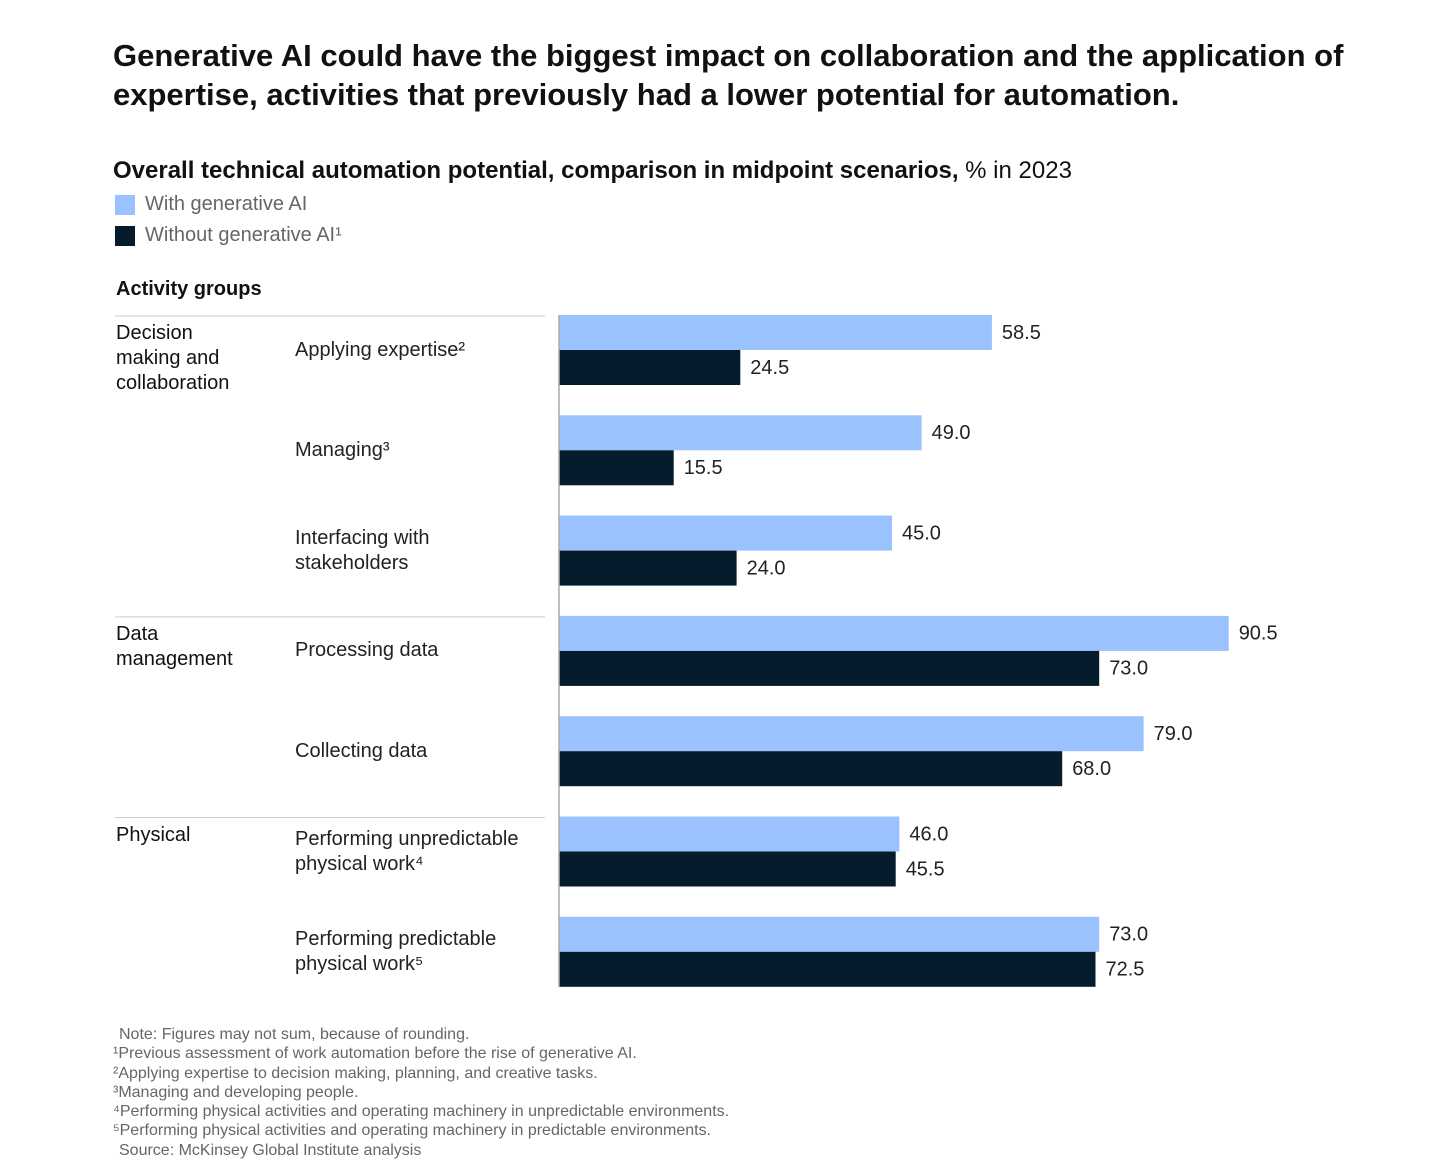 Image resolution: width=1430 pixels, height=1168 pixels. What do you see at coordinates (1021, 333) in the screenshot?
I see `value-label: 58.5` at bounding box center [1021, 333].